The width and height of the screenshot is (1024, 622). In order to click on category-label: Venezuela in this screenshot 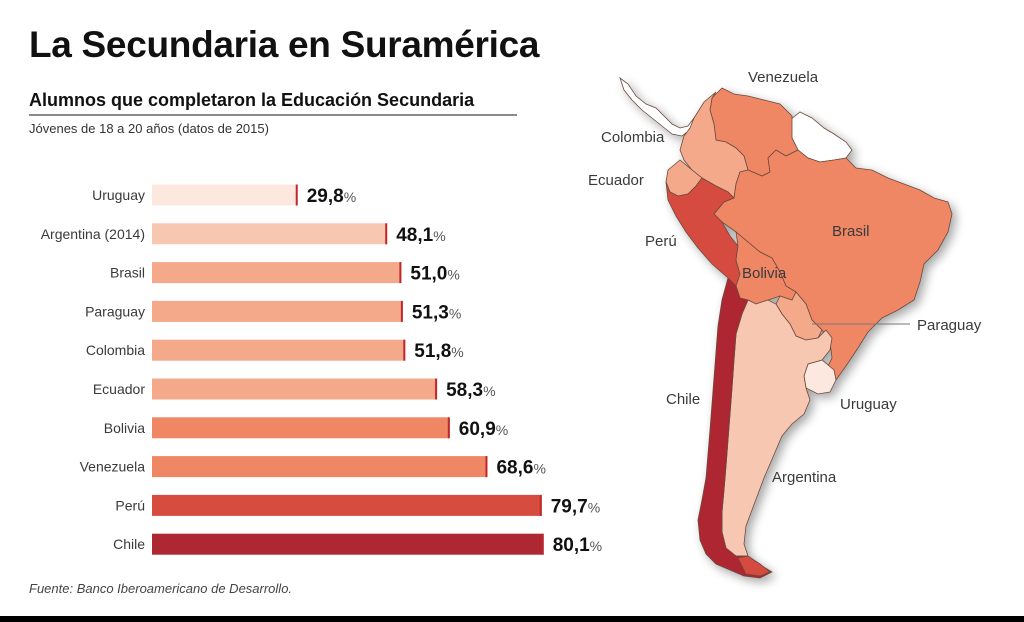, I will do `click(113, 467)`.